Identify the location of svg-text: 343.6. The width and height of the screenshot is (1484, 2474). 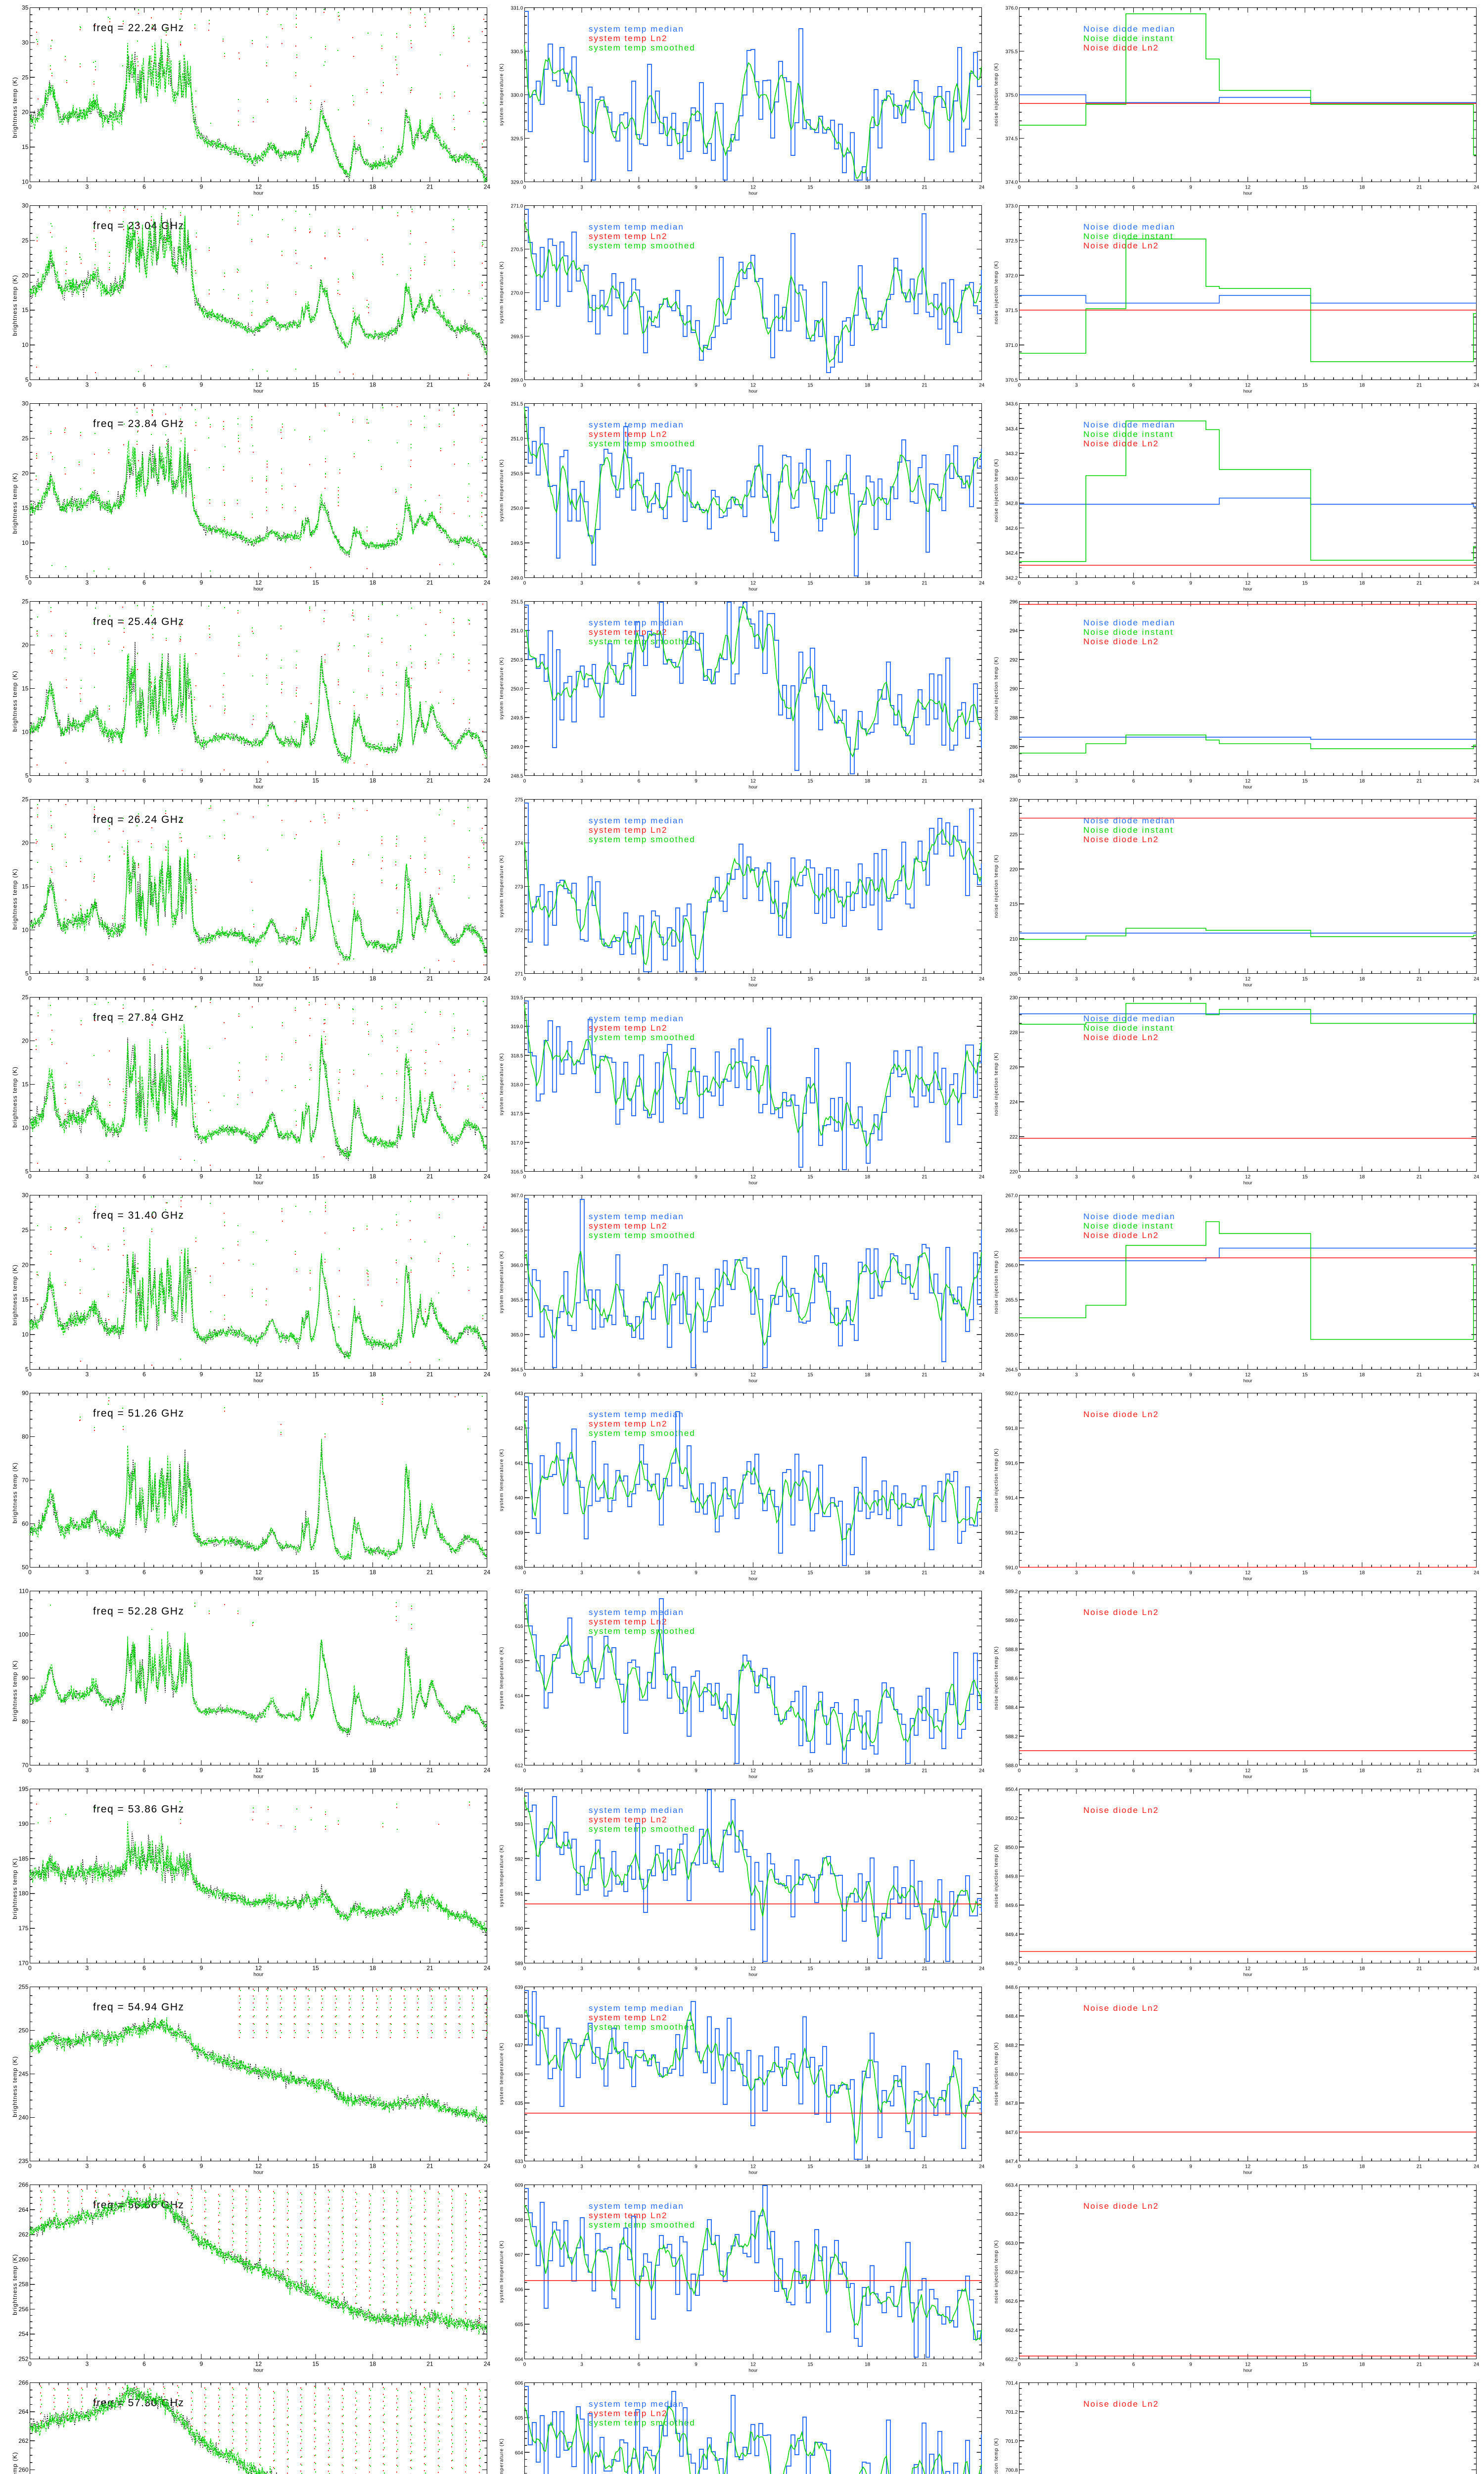
(1011, 404).